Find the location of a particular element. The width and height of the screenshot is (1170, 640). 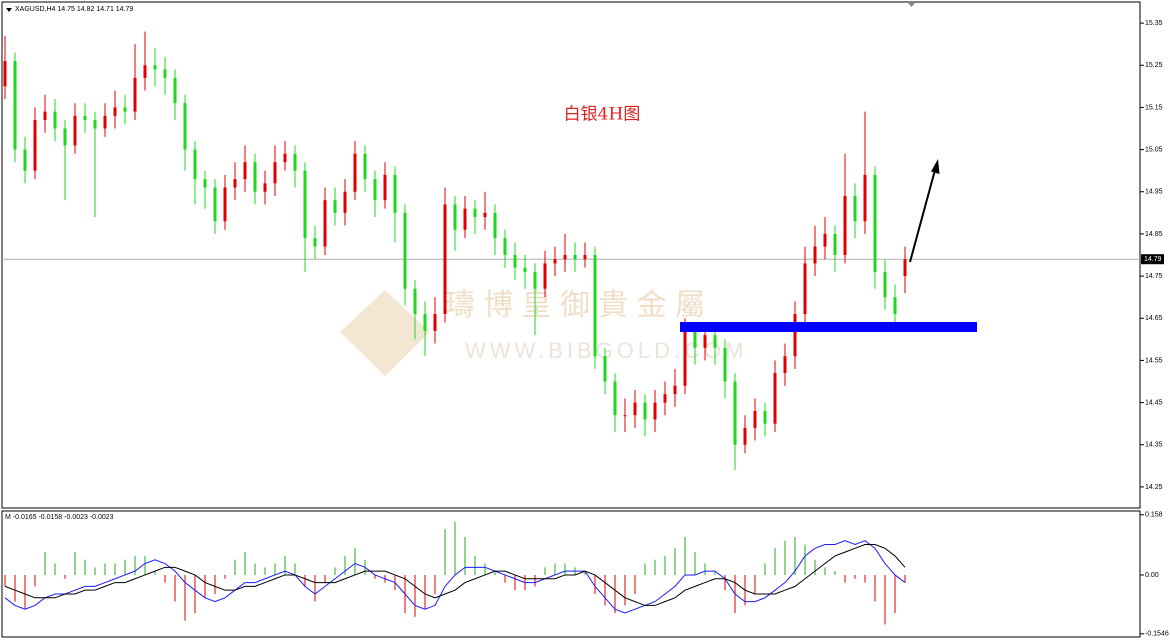

indicator-line is located at coordinates (455, 577).